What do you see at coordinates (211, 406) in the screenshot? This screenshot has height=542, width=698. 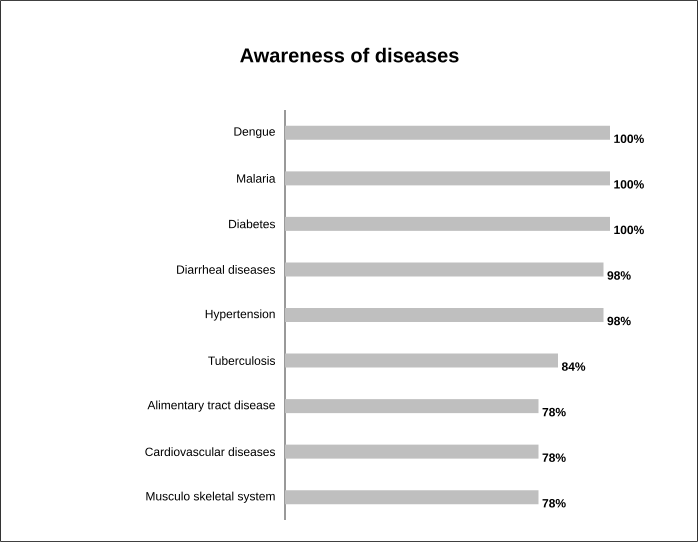 I see `y-tick-label: Alimentary tract disease` at bounding box center [211, 406].